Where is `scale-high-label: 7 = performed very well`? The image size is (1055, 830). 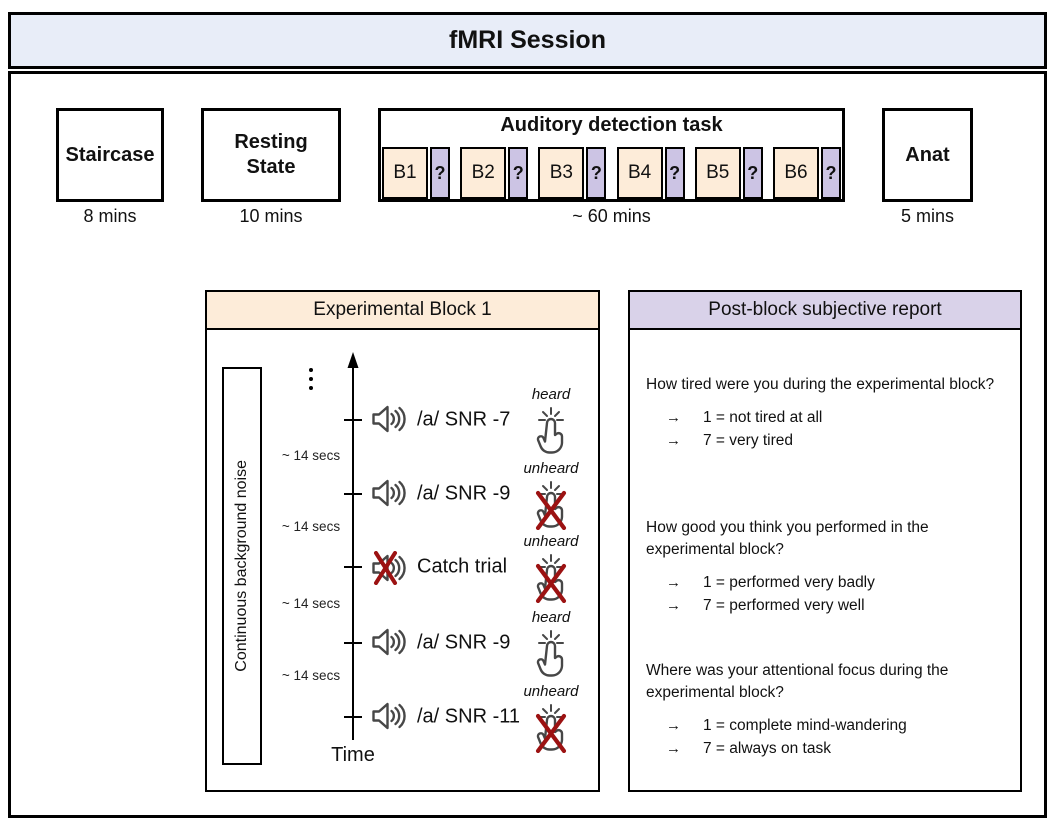 scale-high-label: 7 = performed very well is located at coordinates (784, 605).